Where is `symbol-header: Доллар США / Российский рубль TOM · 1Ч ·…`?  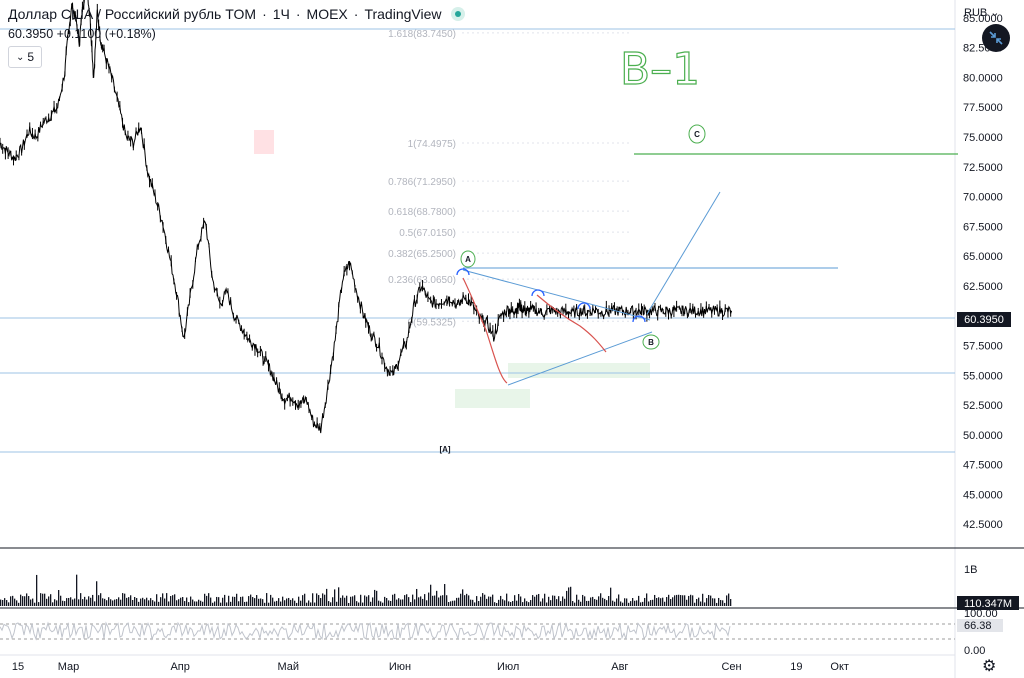
symbol-header: Доллар США / Российский рубль TOM · 1Ч ·… is located at coordinates (237, 14).